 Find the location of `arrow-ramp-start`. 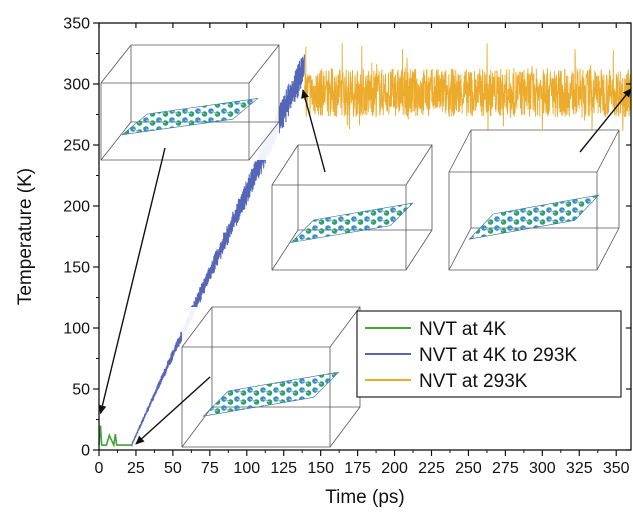

arrow-ramp-start is located at coordinates (173, 410).